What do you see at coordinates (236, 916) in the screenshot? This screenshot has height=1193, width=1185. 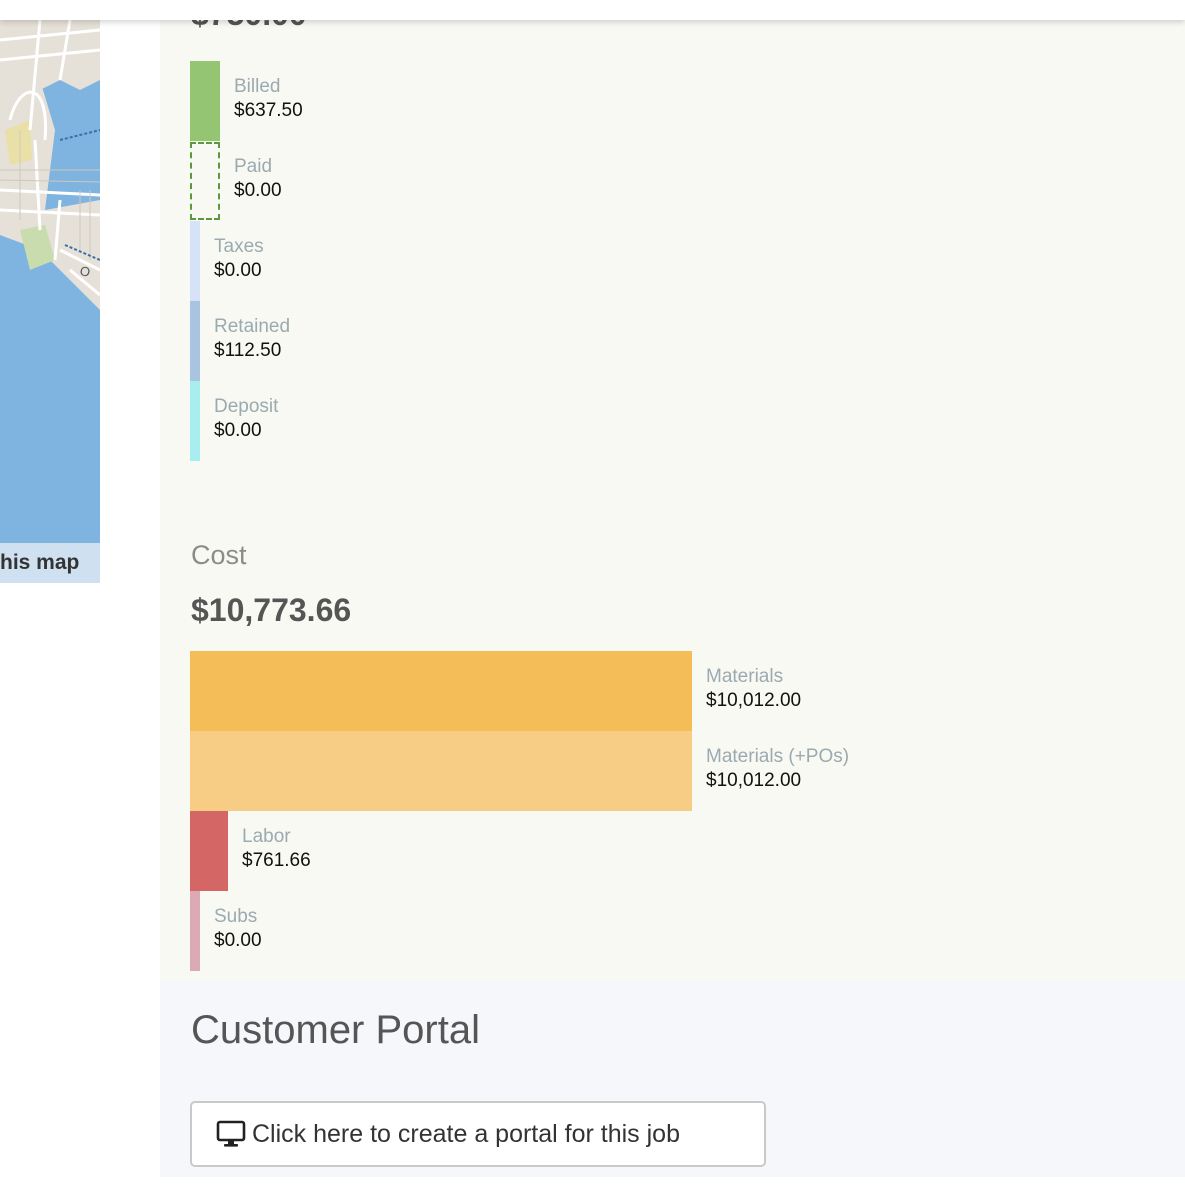 I see `cost-label: Subs` at bounding box center [236, 916].